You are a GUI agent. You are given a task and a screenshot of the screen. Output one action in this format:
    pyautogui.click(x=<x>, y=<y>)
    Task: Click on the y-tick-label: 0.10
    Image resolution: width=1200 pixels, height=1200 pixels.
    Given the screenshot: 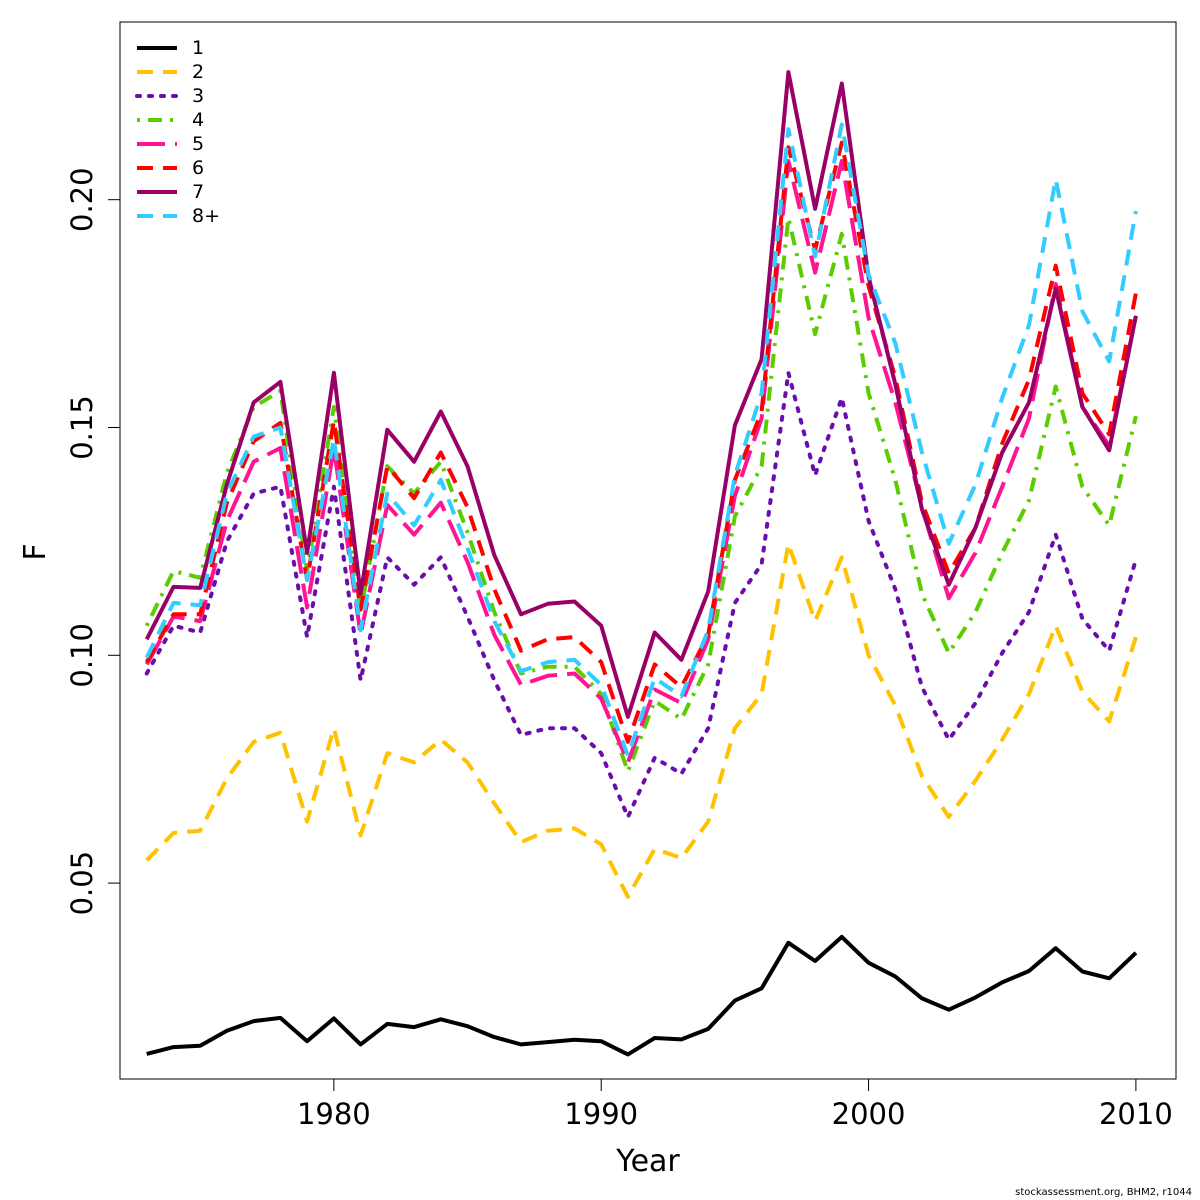 What is the action you would take?
    pyautogui.click(x=82, y=655)
    